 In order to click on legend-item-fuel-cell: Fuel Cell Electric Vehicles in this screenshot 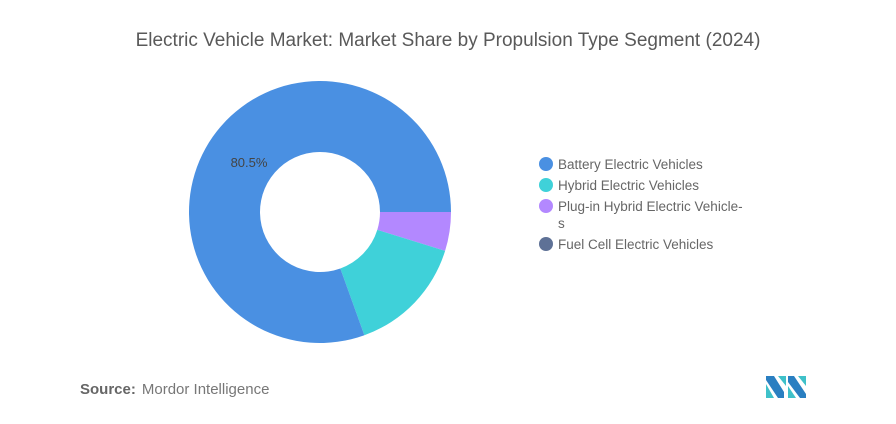, I will do `click(648, 244)`.